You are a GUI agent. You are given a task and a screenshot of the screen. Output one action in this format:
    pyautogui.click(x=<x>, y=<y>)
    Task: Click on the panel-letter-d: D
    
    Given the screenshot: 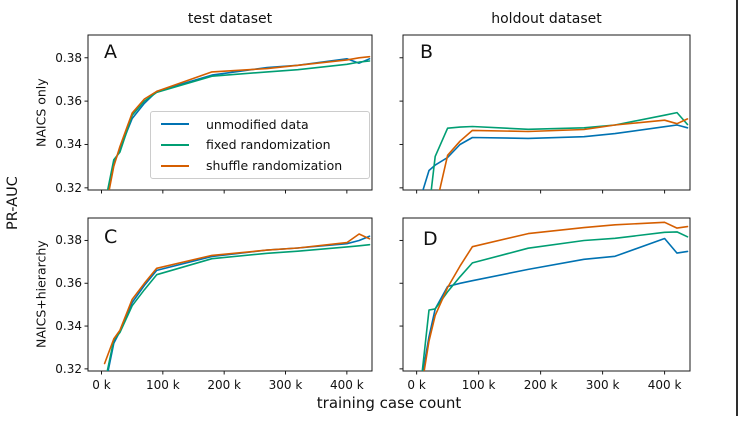 What is the action you would take?
    pyautogui.click(x=430, y=239)
    